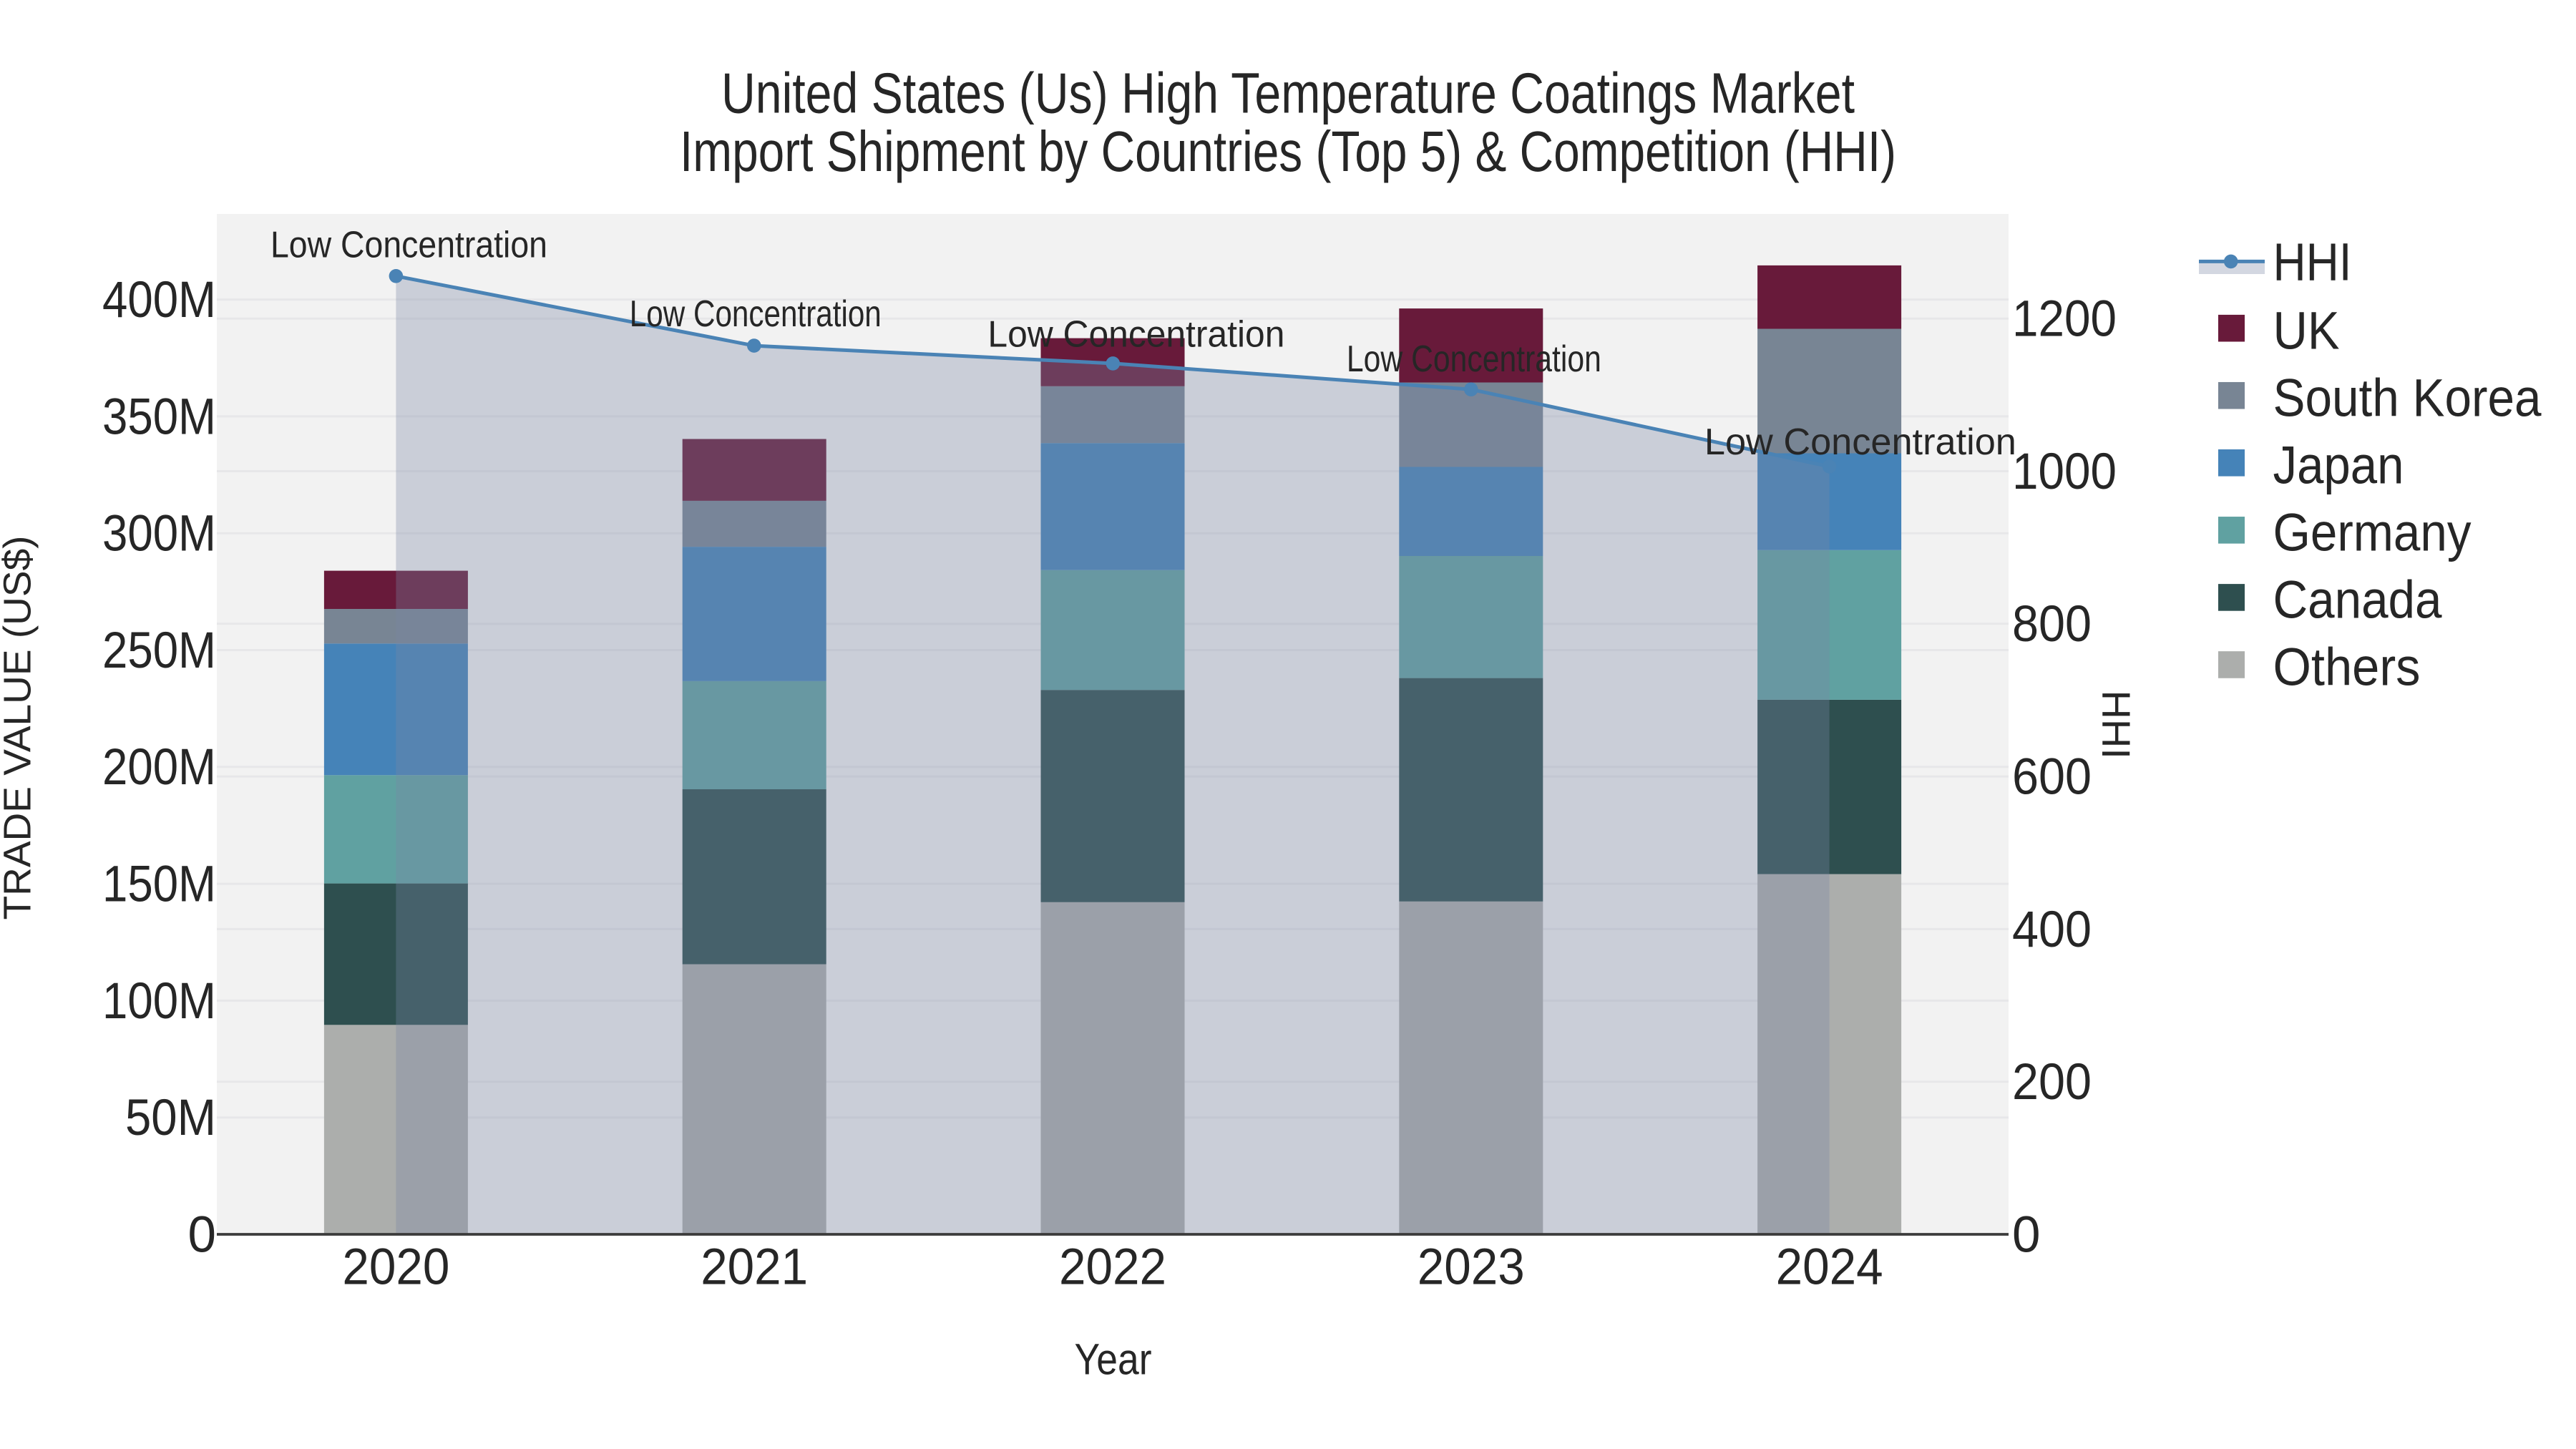 The height and width of the screenshot is (1449, 2576). Describe the element at coordinates (2372, 532) in the screenshot. I see `svg-text: Germany` at that location.